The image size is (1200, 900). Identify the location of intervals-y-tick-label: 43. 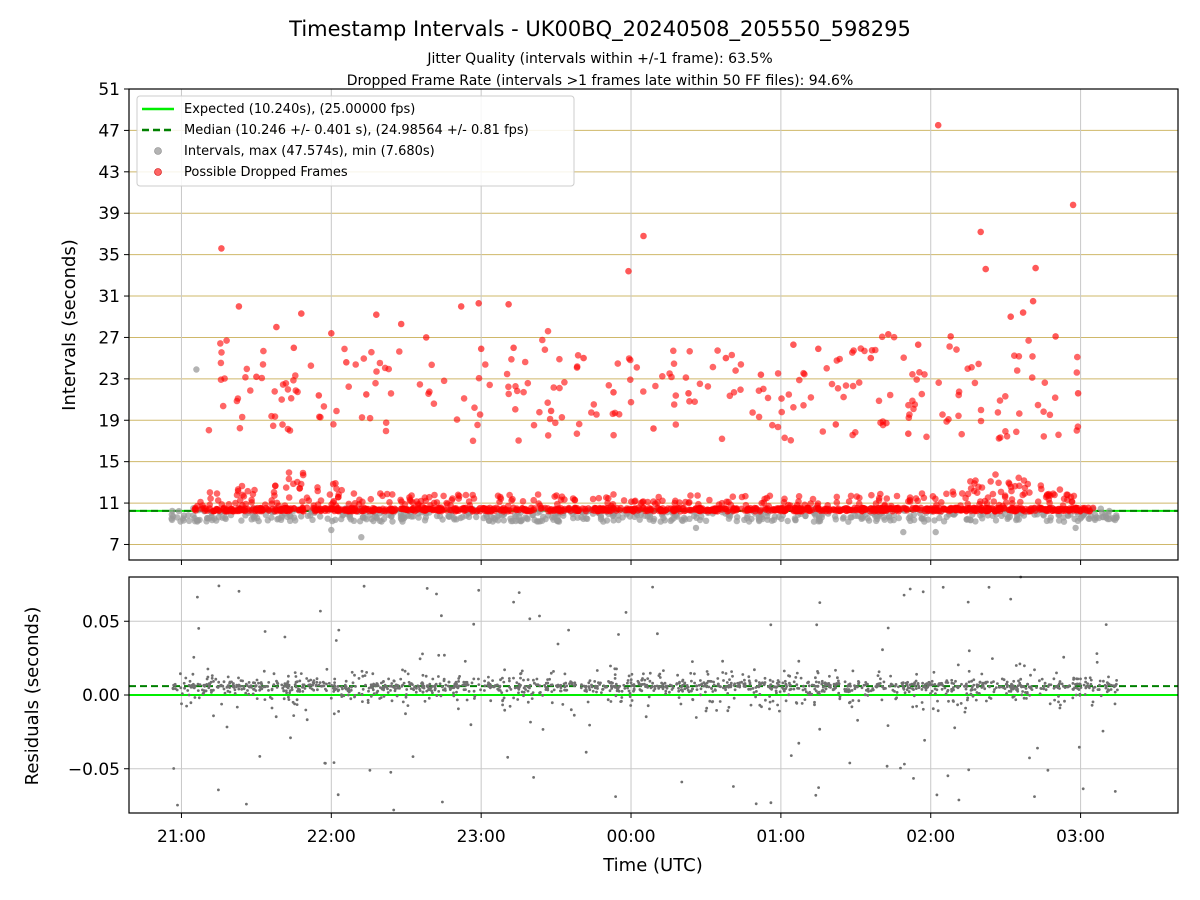
(109, 173).